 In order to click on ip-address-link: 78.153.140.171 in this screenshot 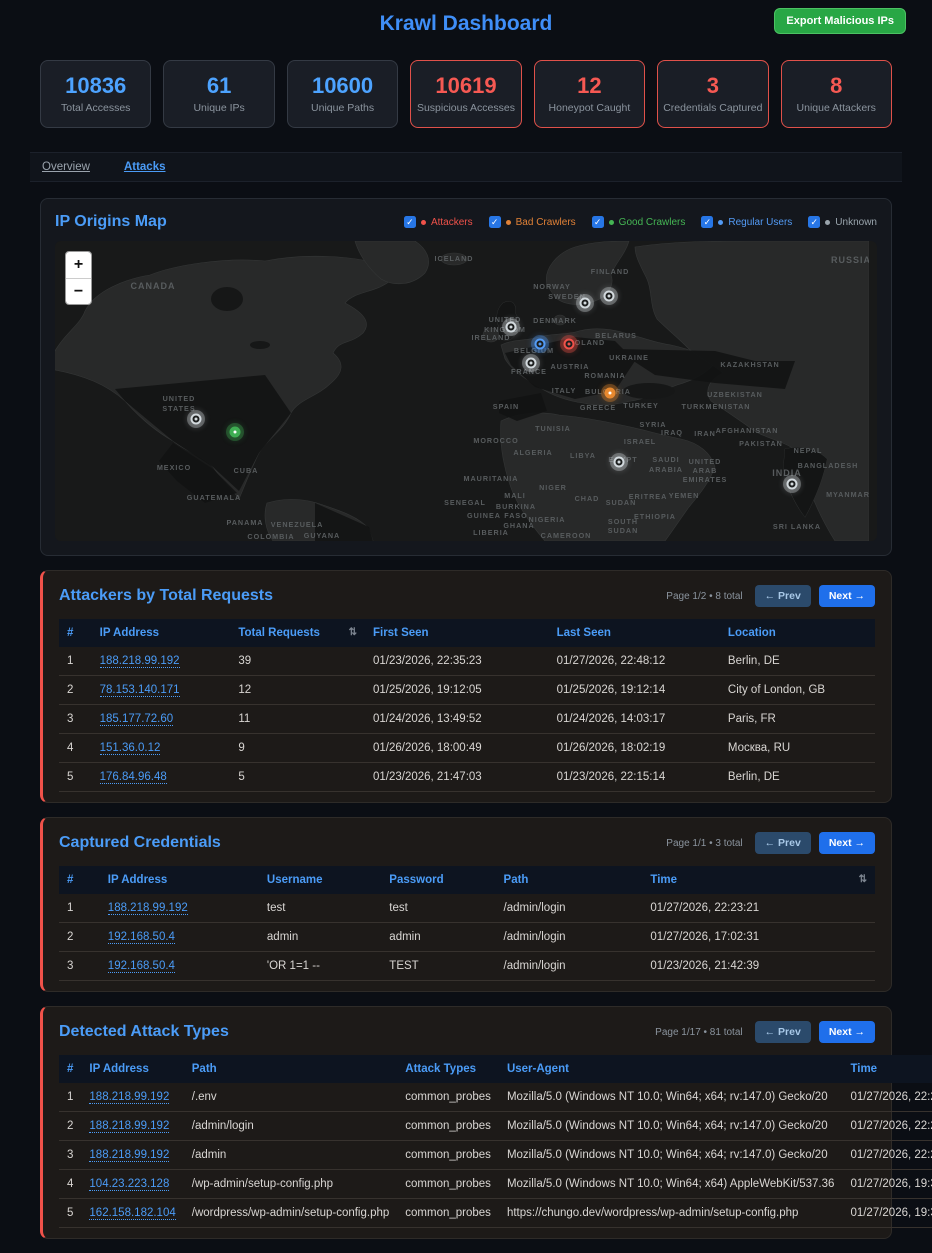, I will do `click(139, 690)`.